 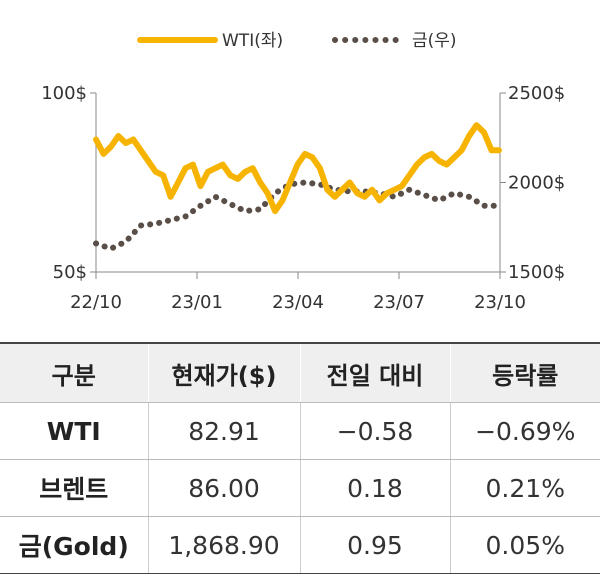 What do you see at coordinates (223, 431) in the screenshot?
I see `row-price: 82.91` at bounding box center [223, 431].